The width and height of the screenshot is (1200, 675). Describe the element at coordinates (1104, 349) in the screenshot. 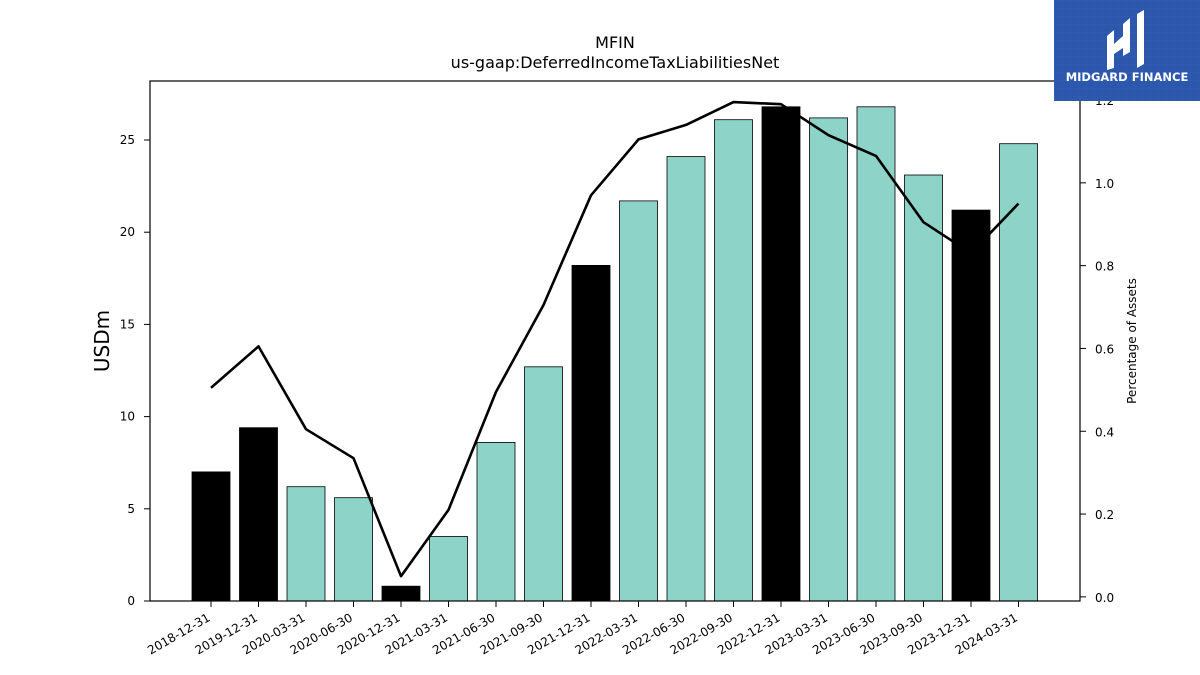

I see `y2-tick-label: 0.6` at that location.